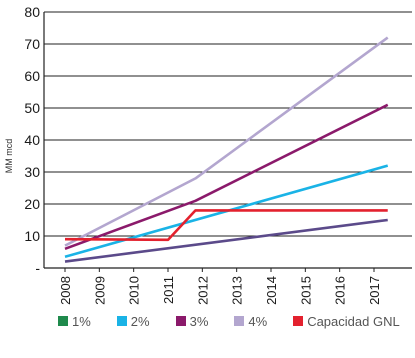  What do you see at coordinates (99, 290) in the screenshot?
I see `x-tick-label: 2009` at bounding box center [99, 290].